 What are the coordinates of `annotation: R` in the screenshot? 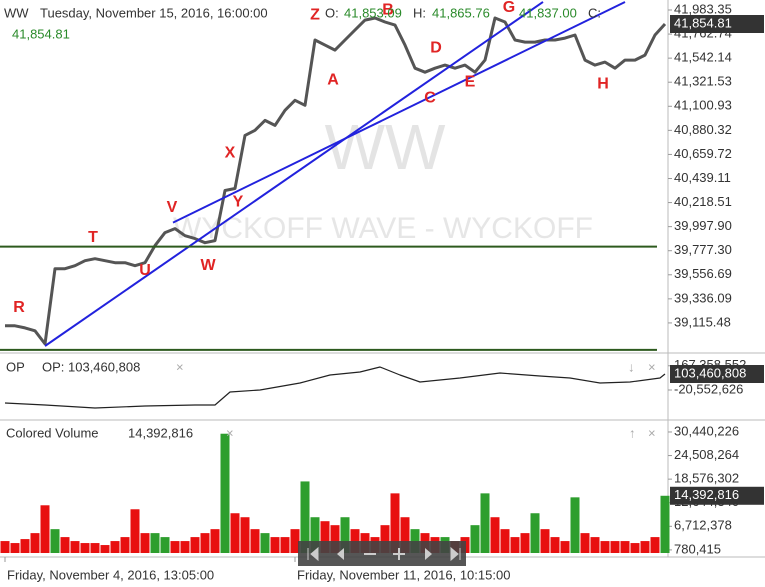 It's located at (19, 307).